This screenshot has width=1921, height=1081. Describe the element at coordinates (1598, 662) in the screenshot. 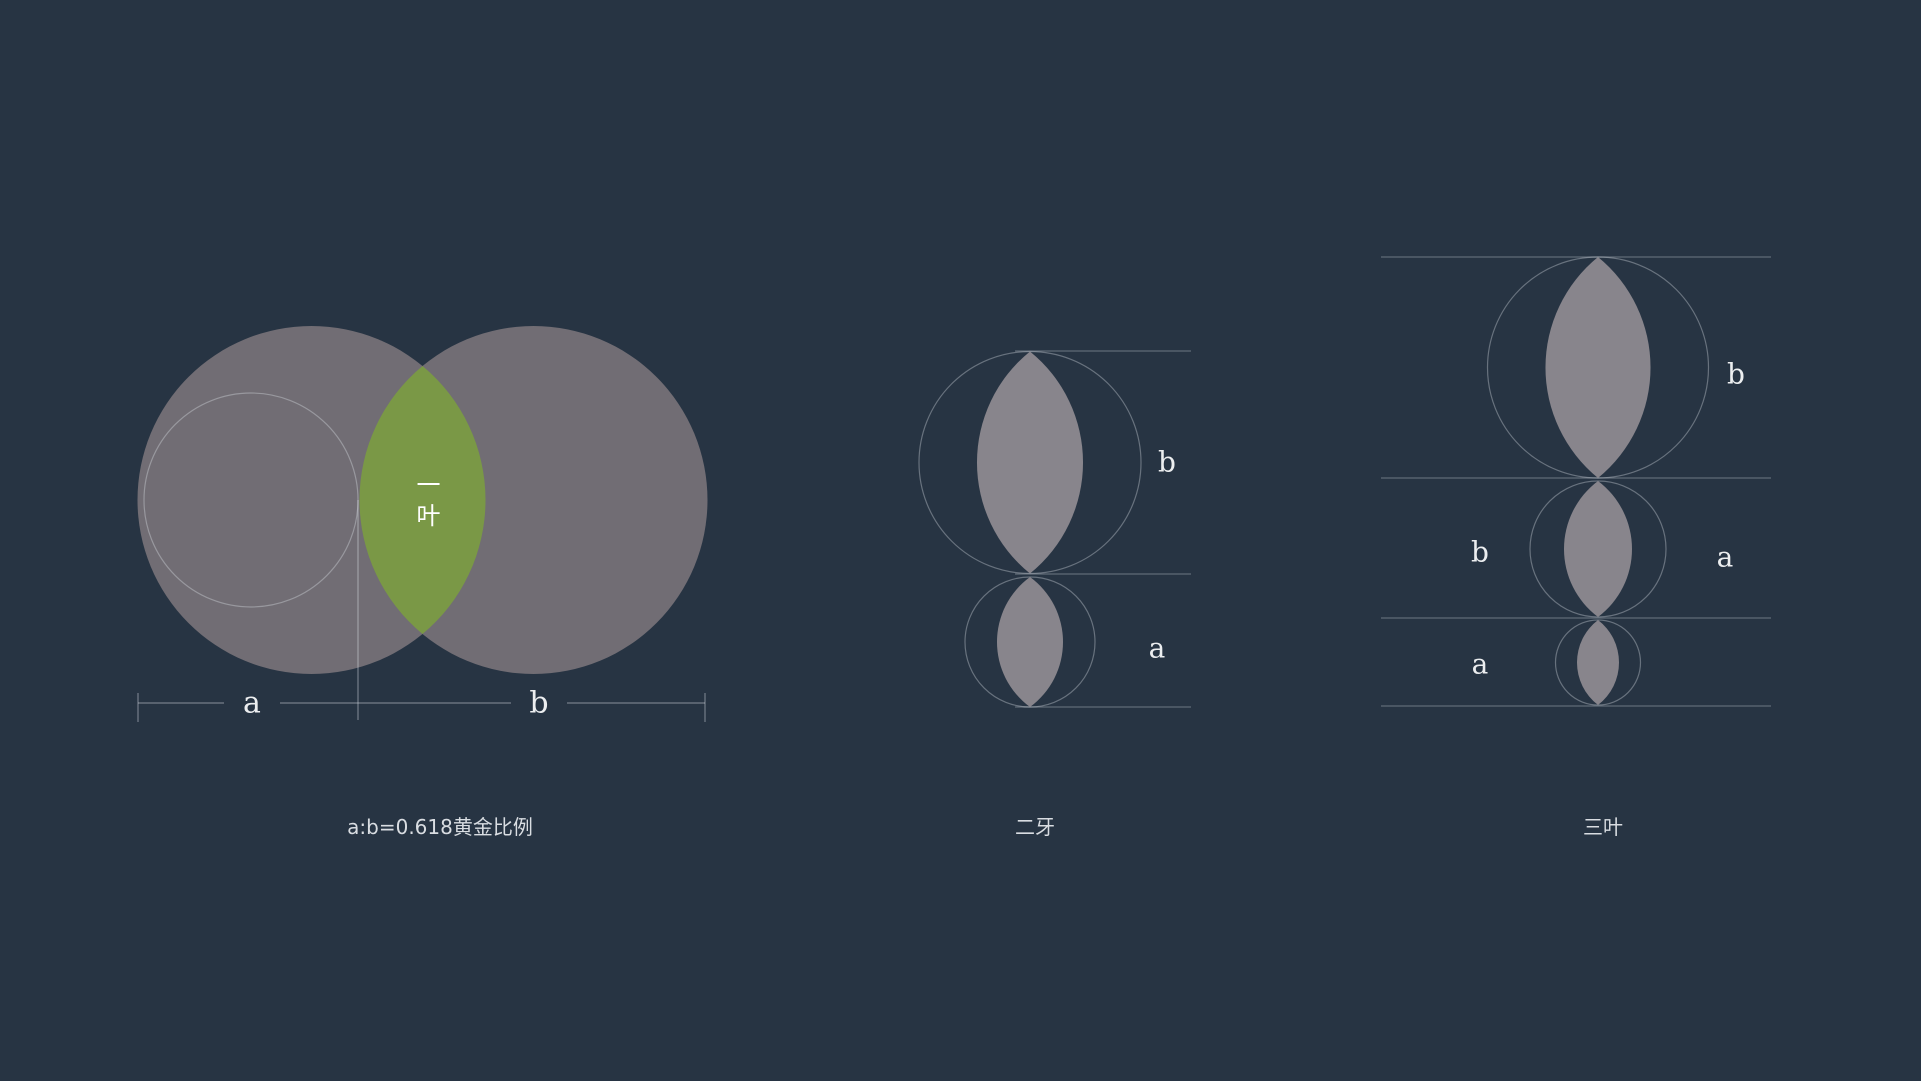

I see `three-leaves-lens-small` at that location.